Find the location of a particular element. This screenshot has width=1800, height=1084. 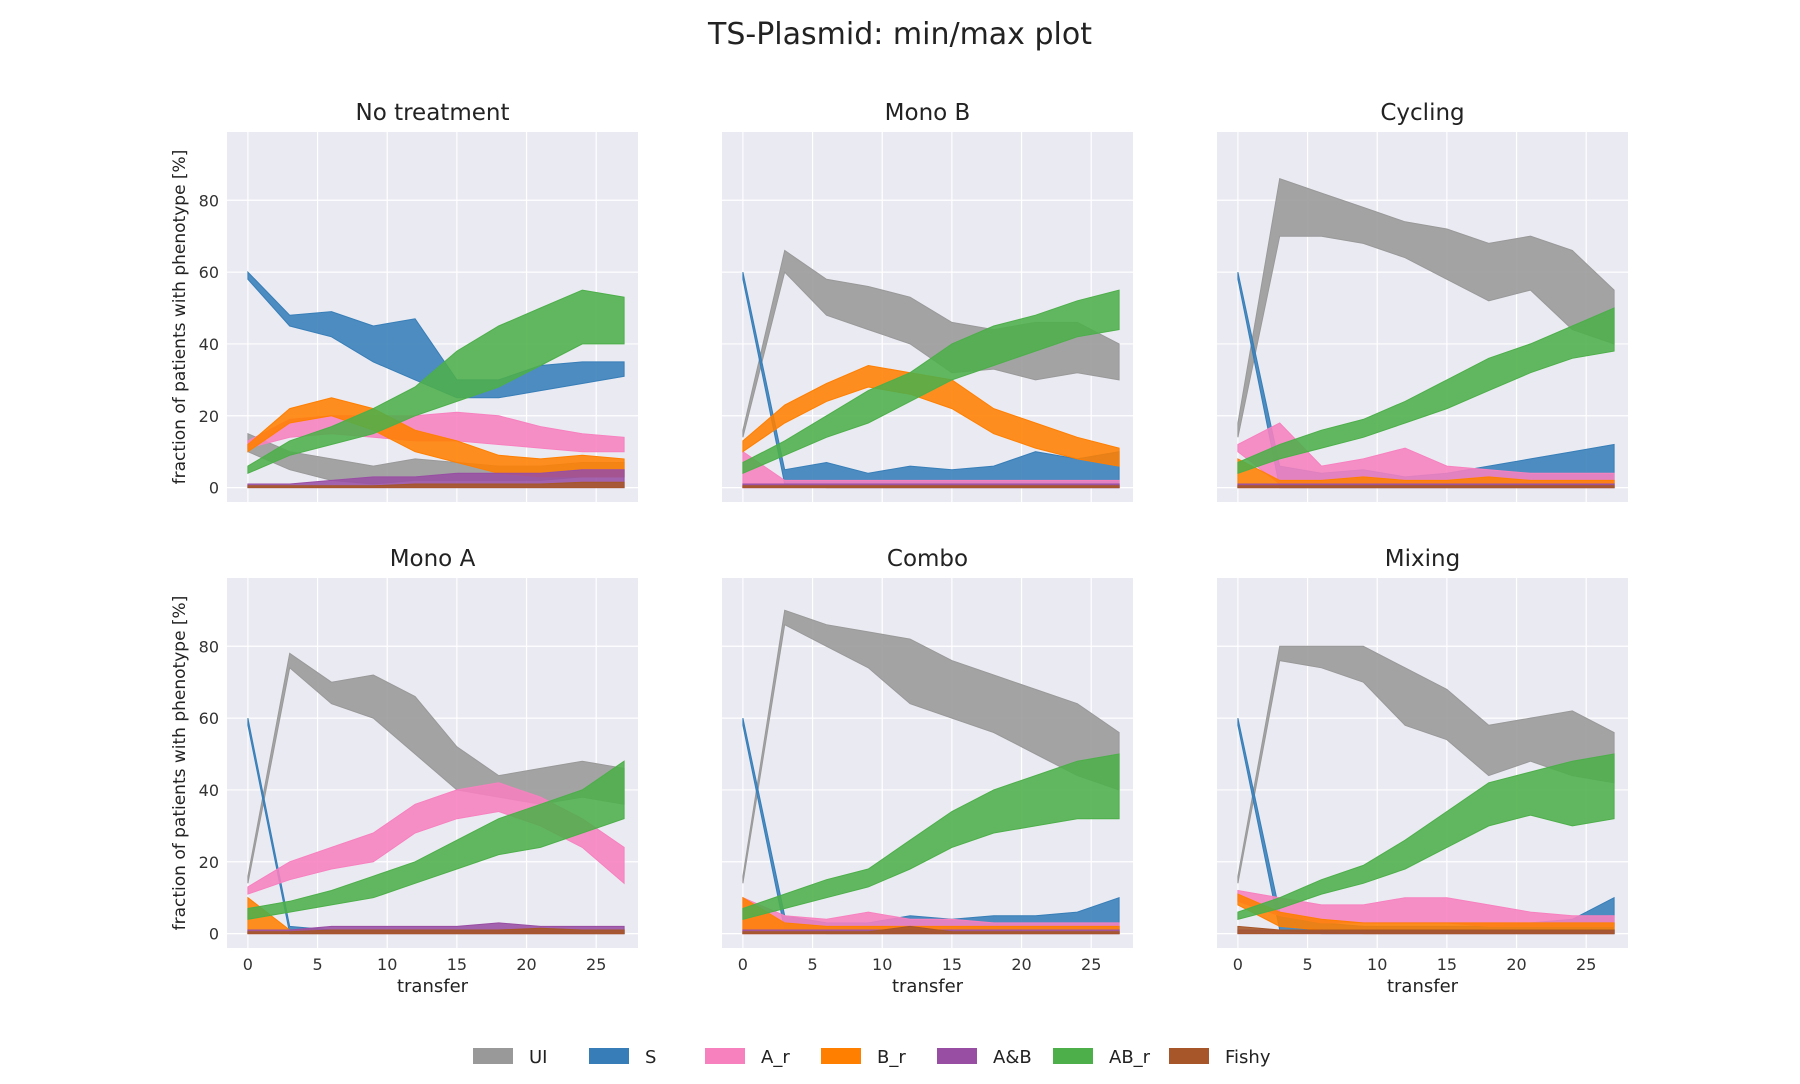

panel-title: Mixing is located at coordinates (1422, 559).